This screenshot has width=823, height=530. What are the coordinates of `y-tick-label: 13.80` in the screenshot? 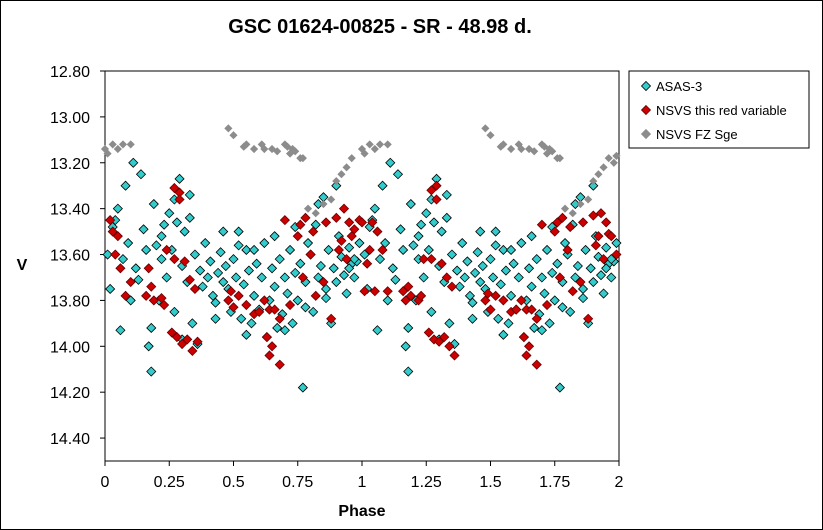 It's located at (70, 301).